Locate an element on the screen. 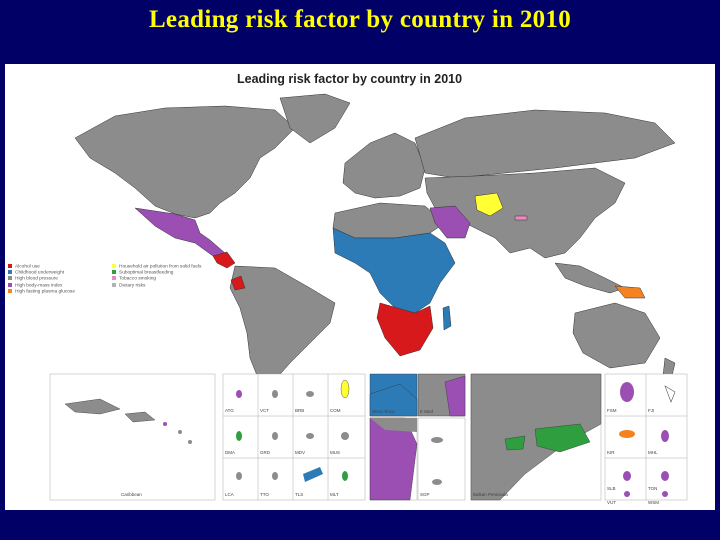 The width and height of the screenshot is (720, 540). country-south-america is located at coordinates (282, 324).